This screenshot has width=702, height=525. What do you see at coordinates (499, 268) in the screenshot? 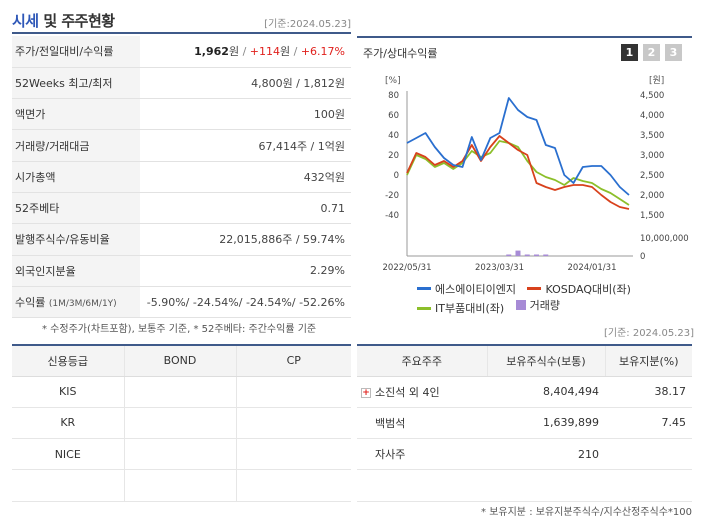
I see `x-tick-label: 2023/03/31` at bounding box center [499, 268].